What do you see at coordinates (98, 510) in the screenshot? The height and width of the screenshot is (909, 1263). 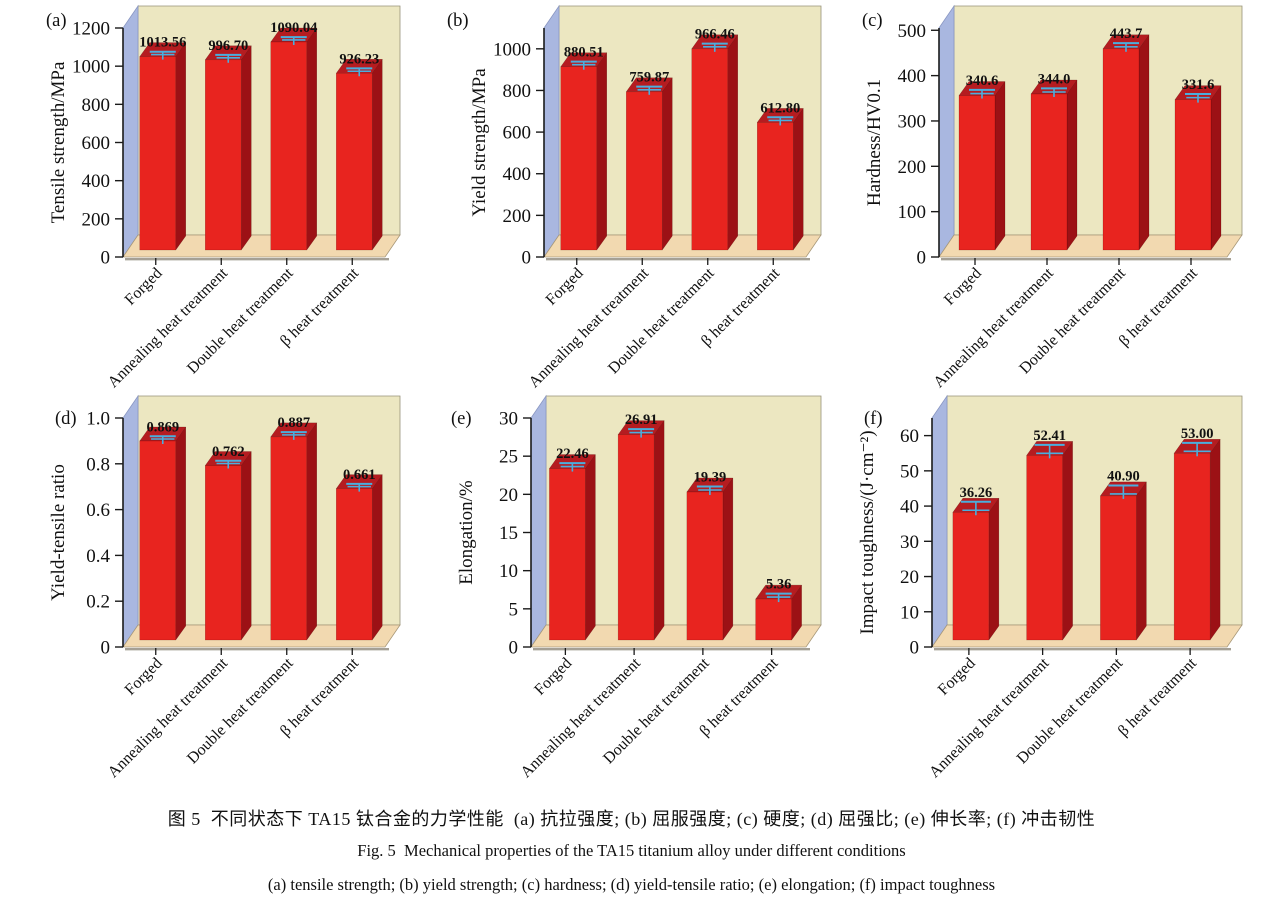 I see `y-tick-label: 0.6` at bounding box center [98, 510].